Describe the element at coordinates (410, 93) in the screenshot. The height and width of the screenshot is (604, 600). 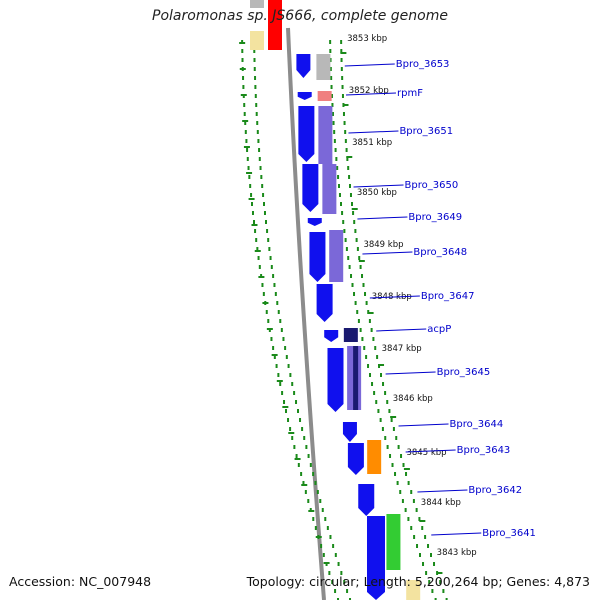
I see `gene-label: rpmF` at that location.